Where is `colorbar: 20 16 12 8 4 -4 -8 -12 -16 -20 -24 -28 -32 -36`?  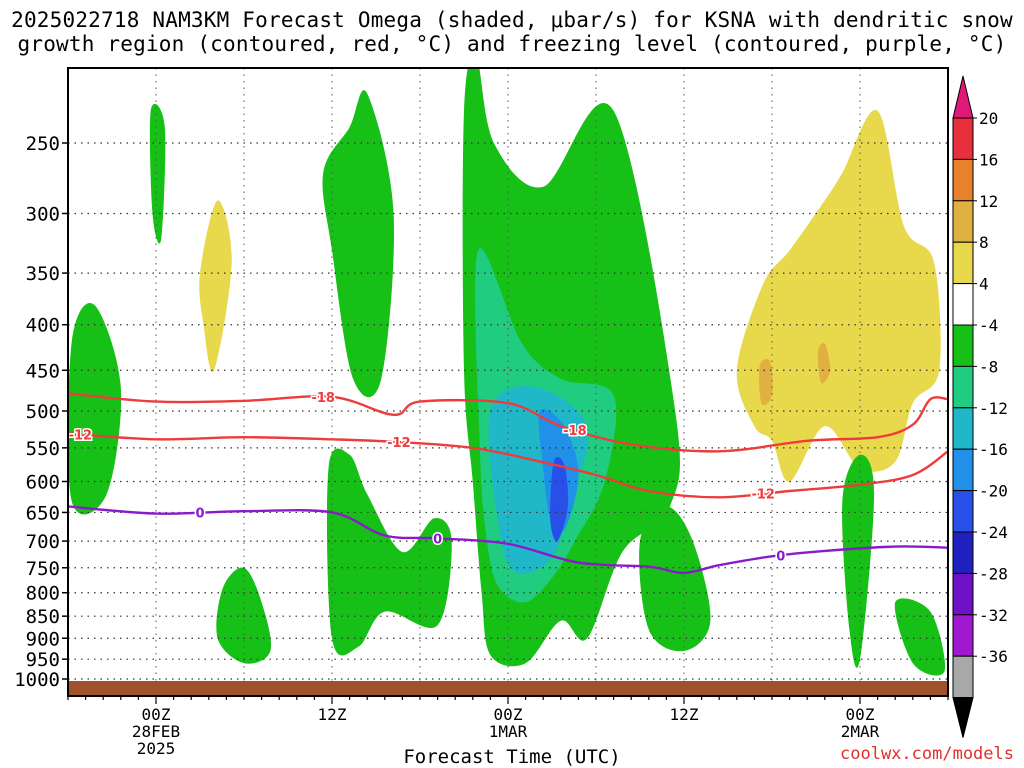
colorbar: 20 16 12 8 4 -4 -8 -12 -16 -20 -24 -28 -32 -36 is located at coordinates (980, 406).